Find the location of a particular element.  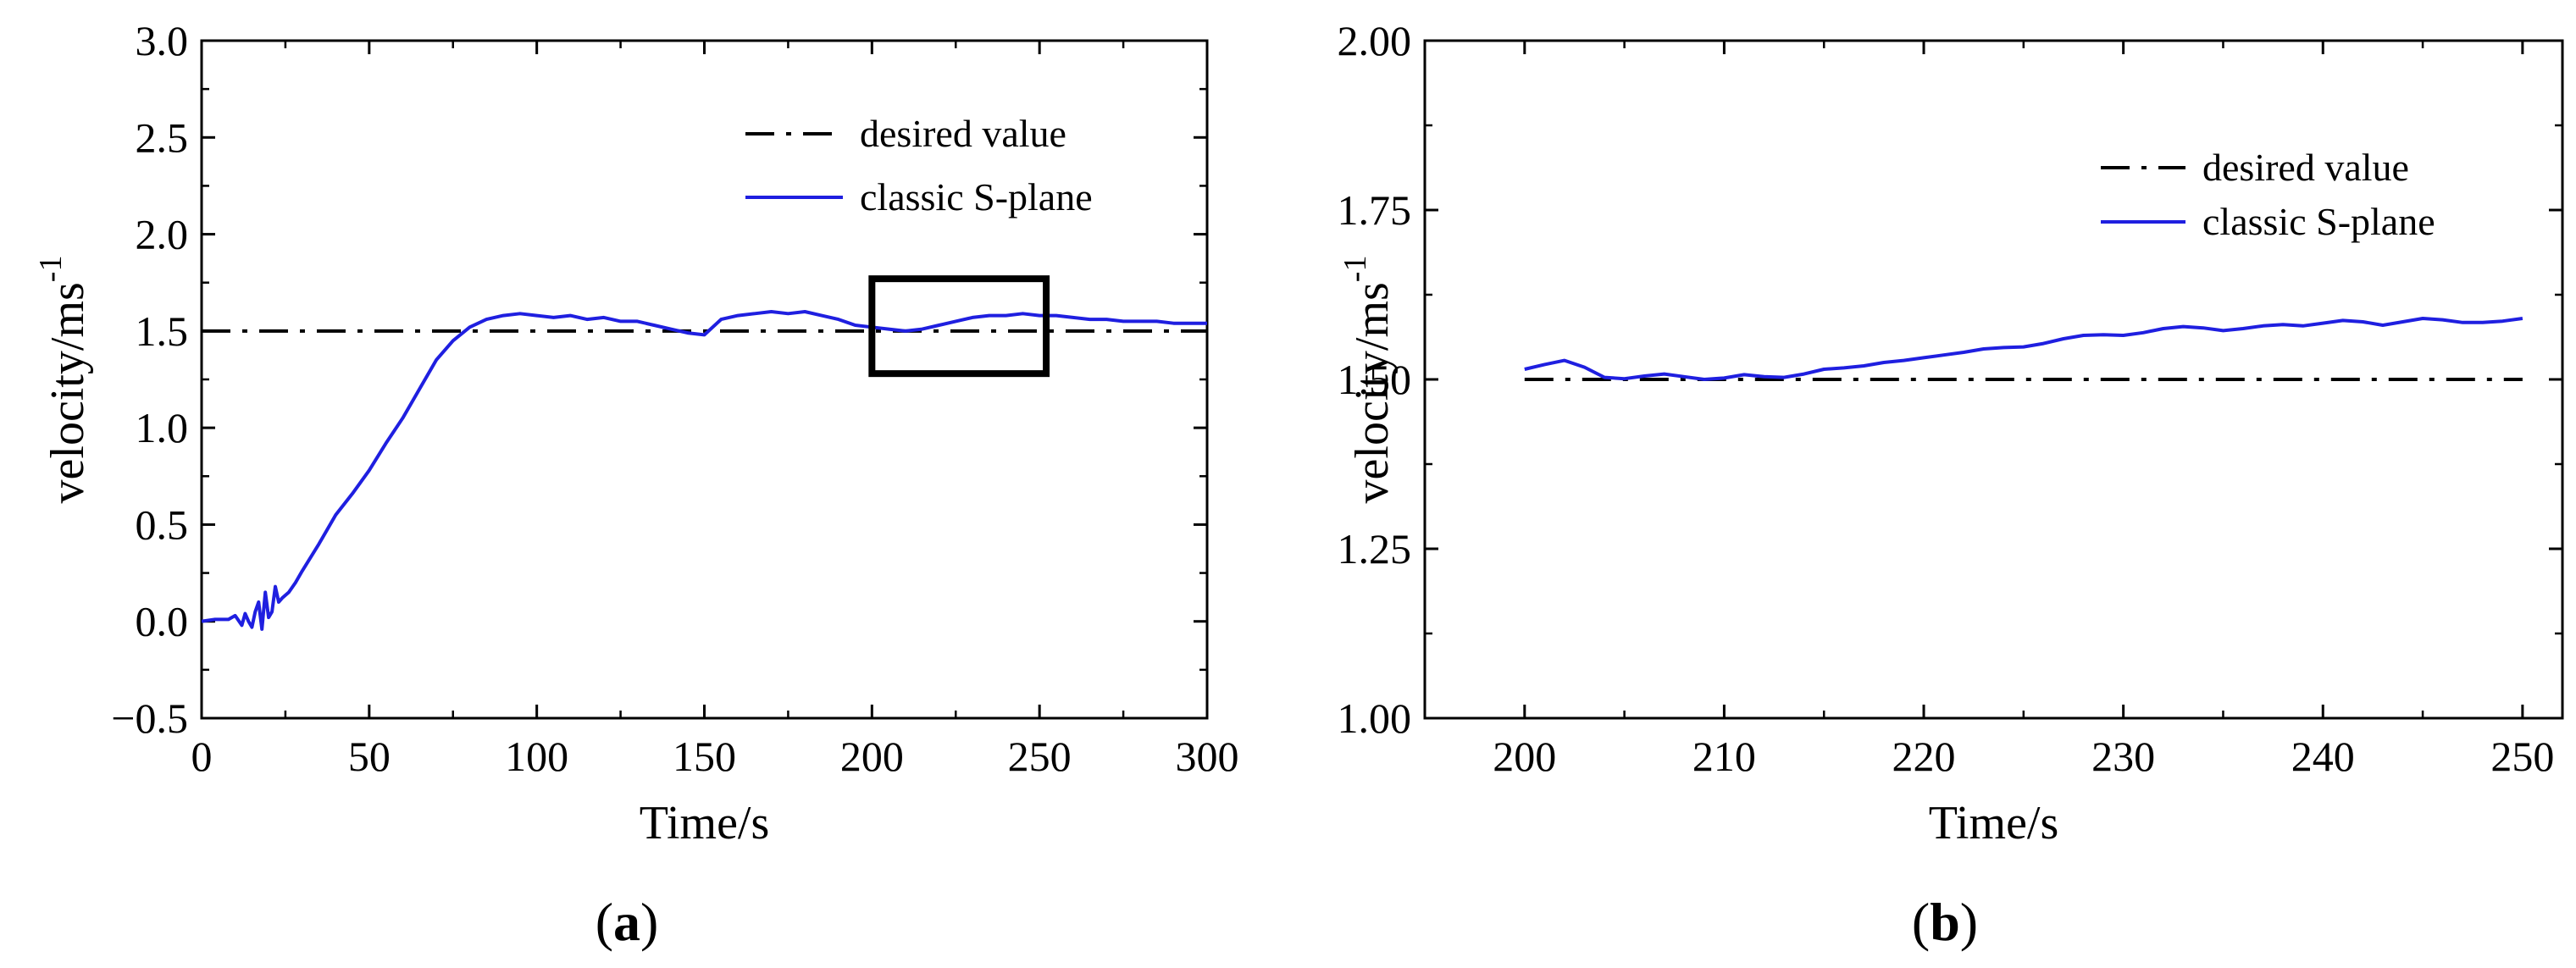

panel-a-x-tick-label: 50 is located at coordinates (369, 756).